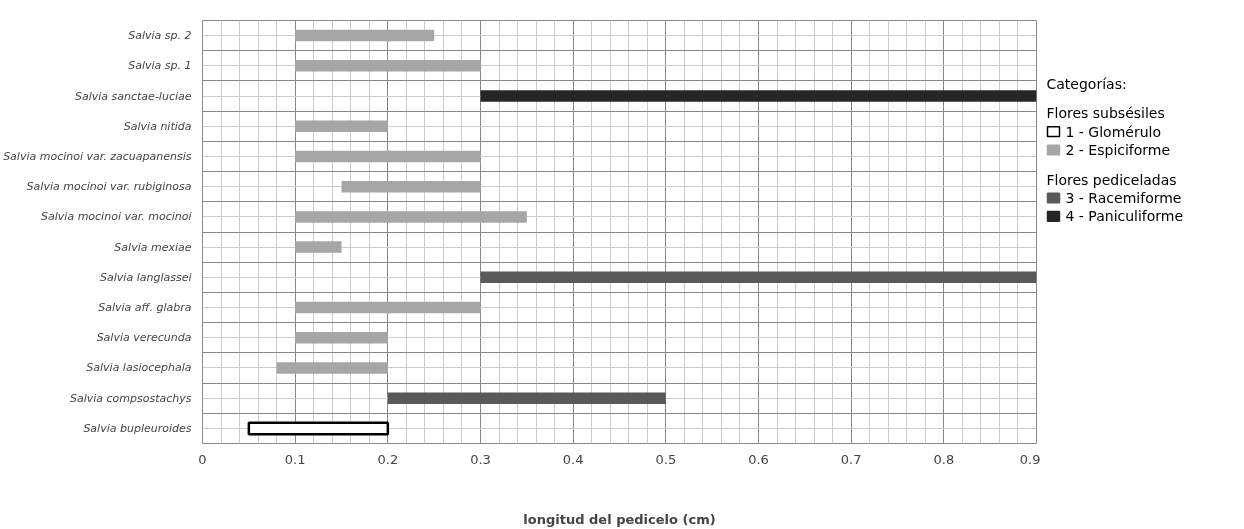 Image resolution: width=1244 pixels, height=529 pixels. I want to click on x-tick-label: 0.3, so click(480, 459).